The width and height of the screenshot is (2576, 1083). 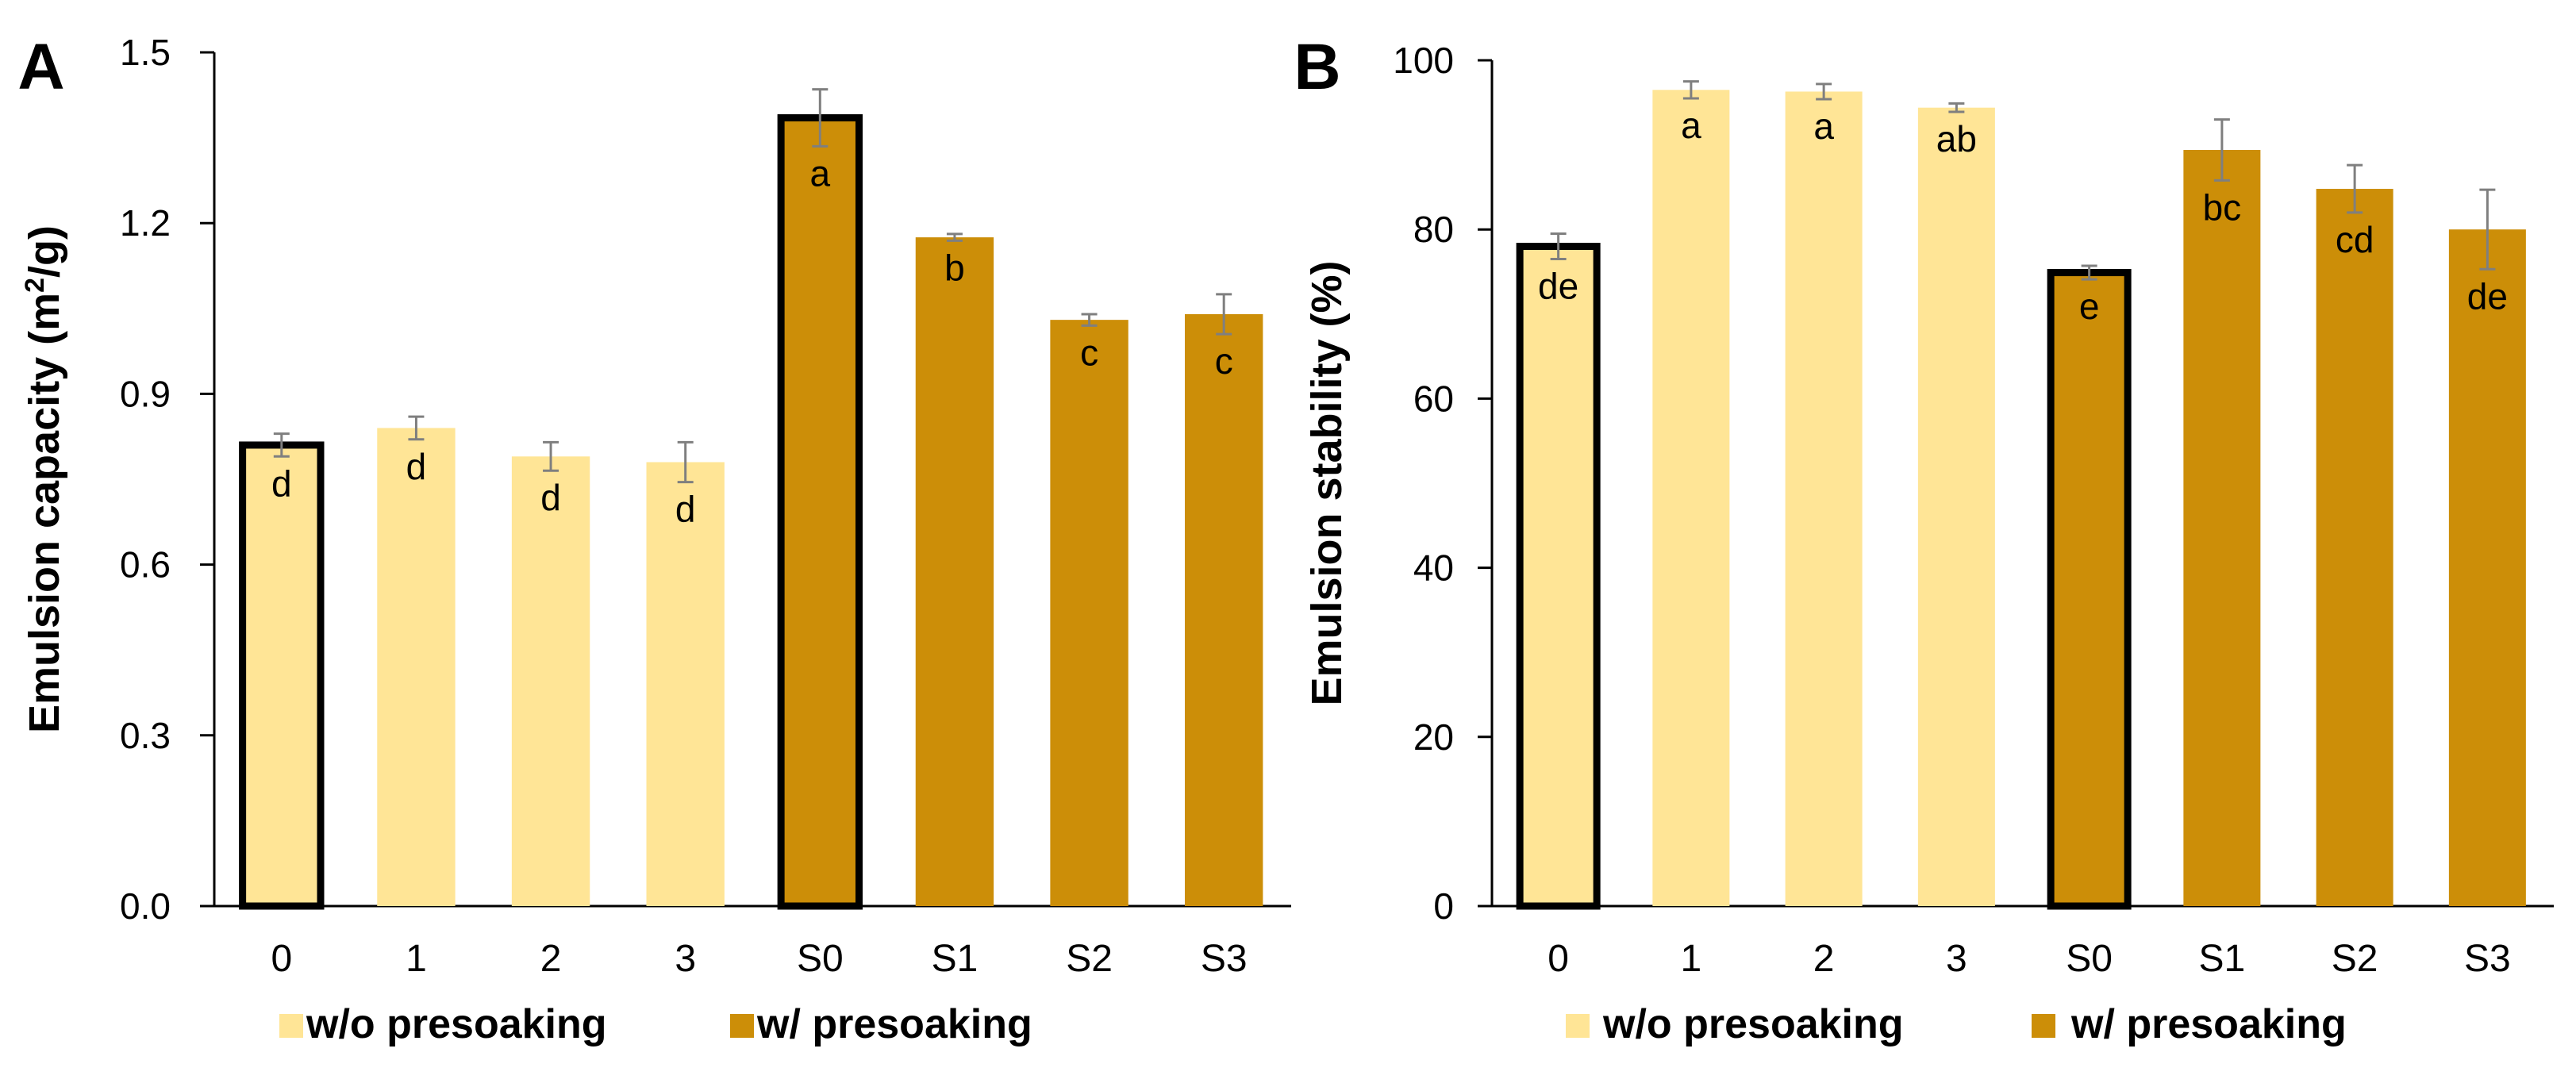 I want to click on y-tick-label: 0.6, so click(x=145, y=565).